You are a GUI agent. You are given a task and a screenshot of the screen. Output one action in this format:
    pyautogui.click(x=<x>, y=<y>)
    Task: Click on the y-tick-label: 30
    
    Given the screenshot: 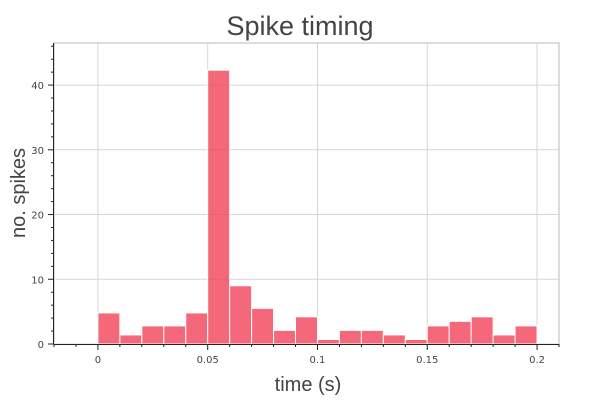 What is the action you would take?
    pyautogui.click(x=37, y=151)
    